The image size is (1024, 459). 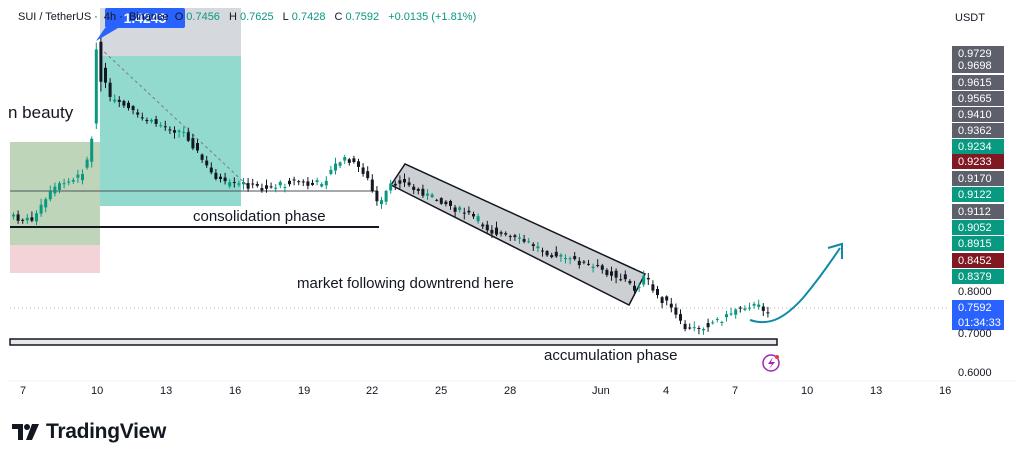 What do you see at coordinates (304, 391) in the screenshot?
I see `time-axis-label: 19` at bounding box center [304, 391].